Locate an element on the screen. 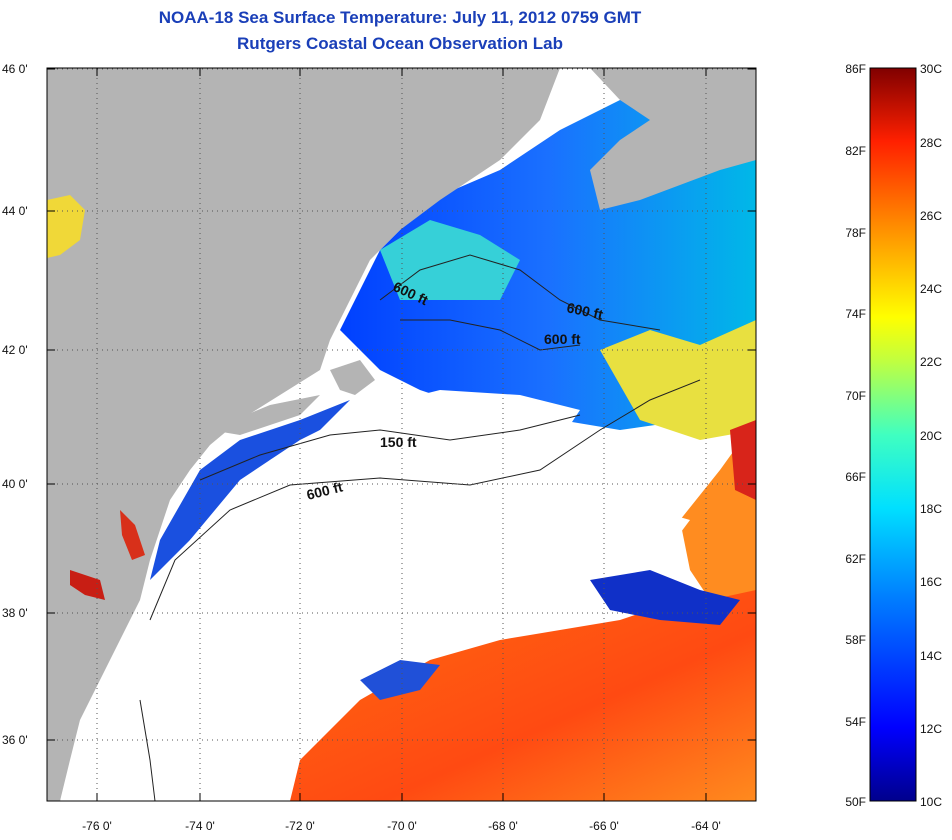 The image size is (952, 840). cb-c-30: 30C is located at coordinates (931, 69).